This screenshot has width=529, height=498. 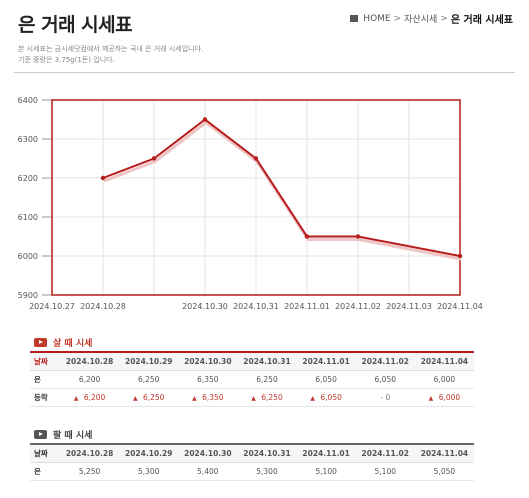 What do you see at coordinates (28, 217) in the screenshot?
I see `y-tick-label: 6100` at bounding box center [28, 217].